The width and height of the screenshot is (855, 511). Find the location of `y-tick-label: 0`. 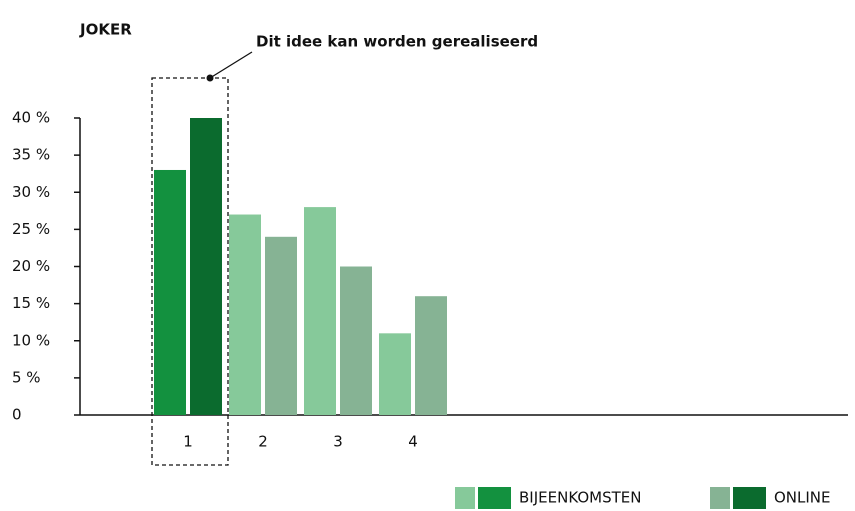

y-tick-label: 0 is located at coordinates (17, 415).